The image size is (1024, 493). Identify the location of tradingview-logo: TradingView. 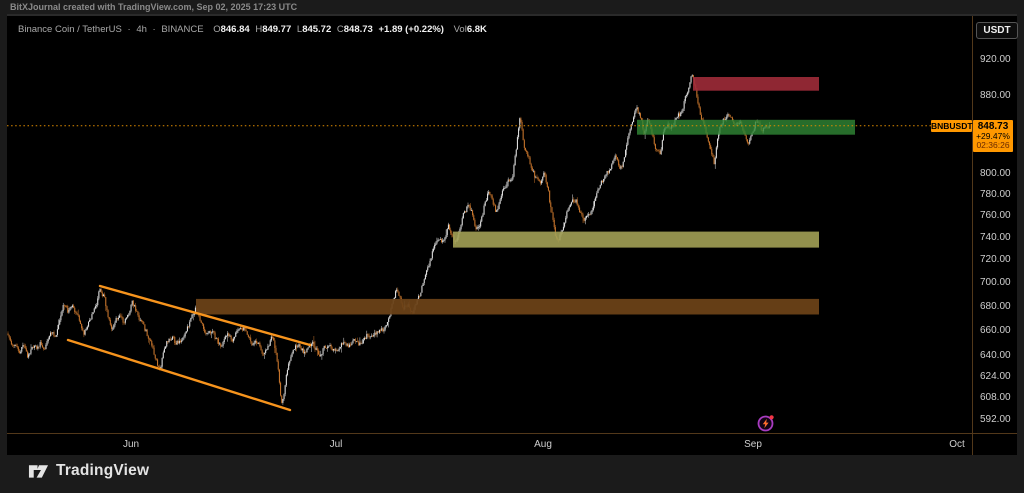
(88, 471).